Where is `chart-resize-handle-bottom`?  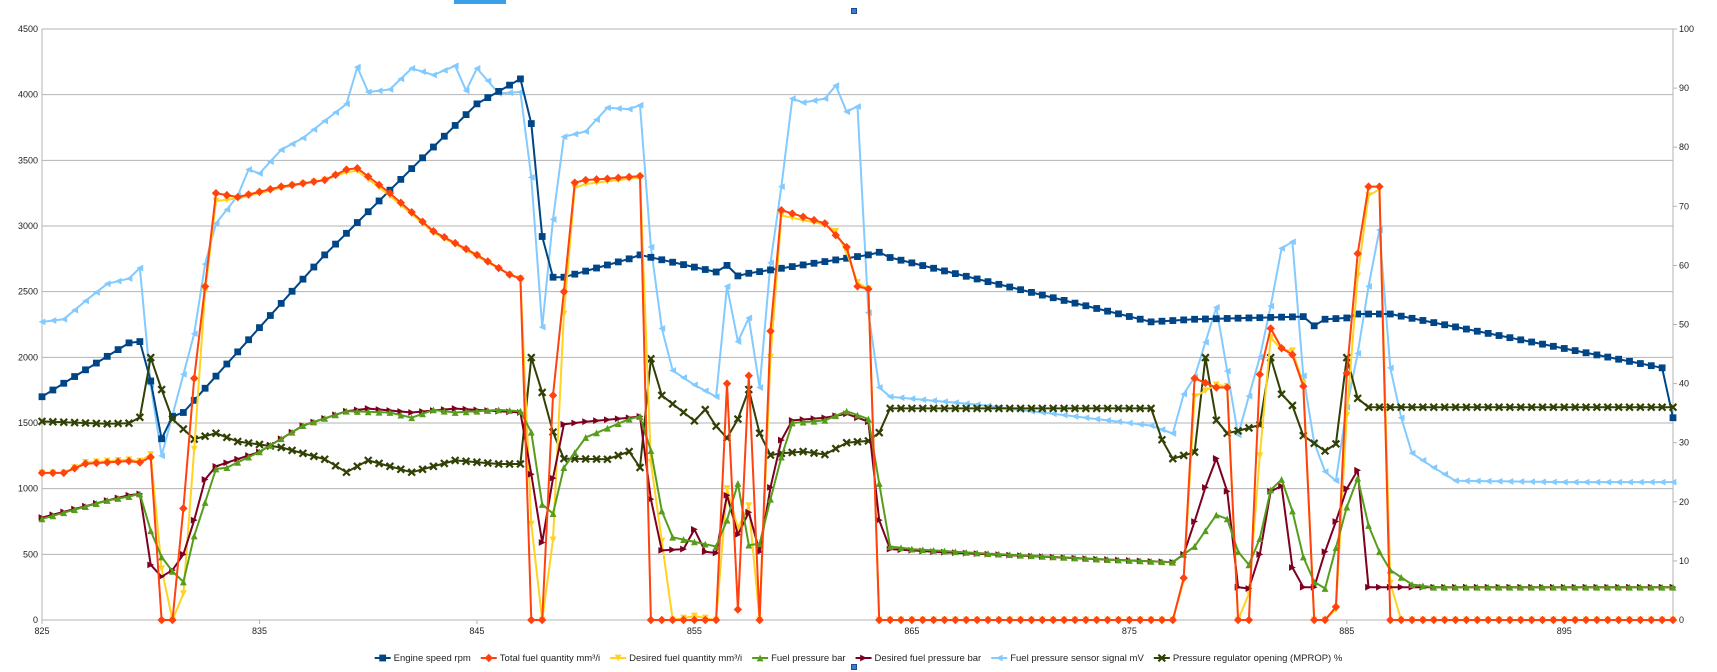 chart-resize-handle-bottom is located at coordinates (854, 667).